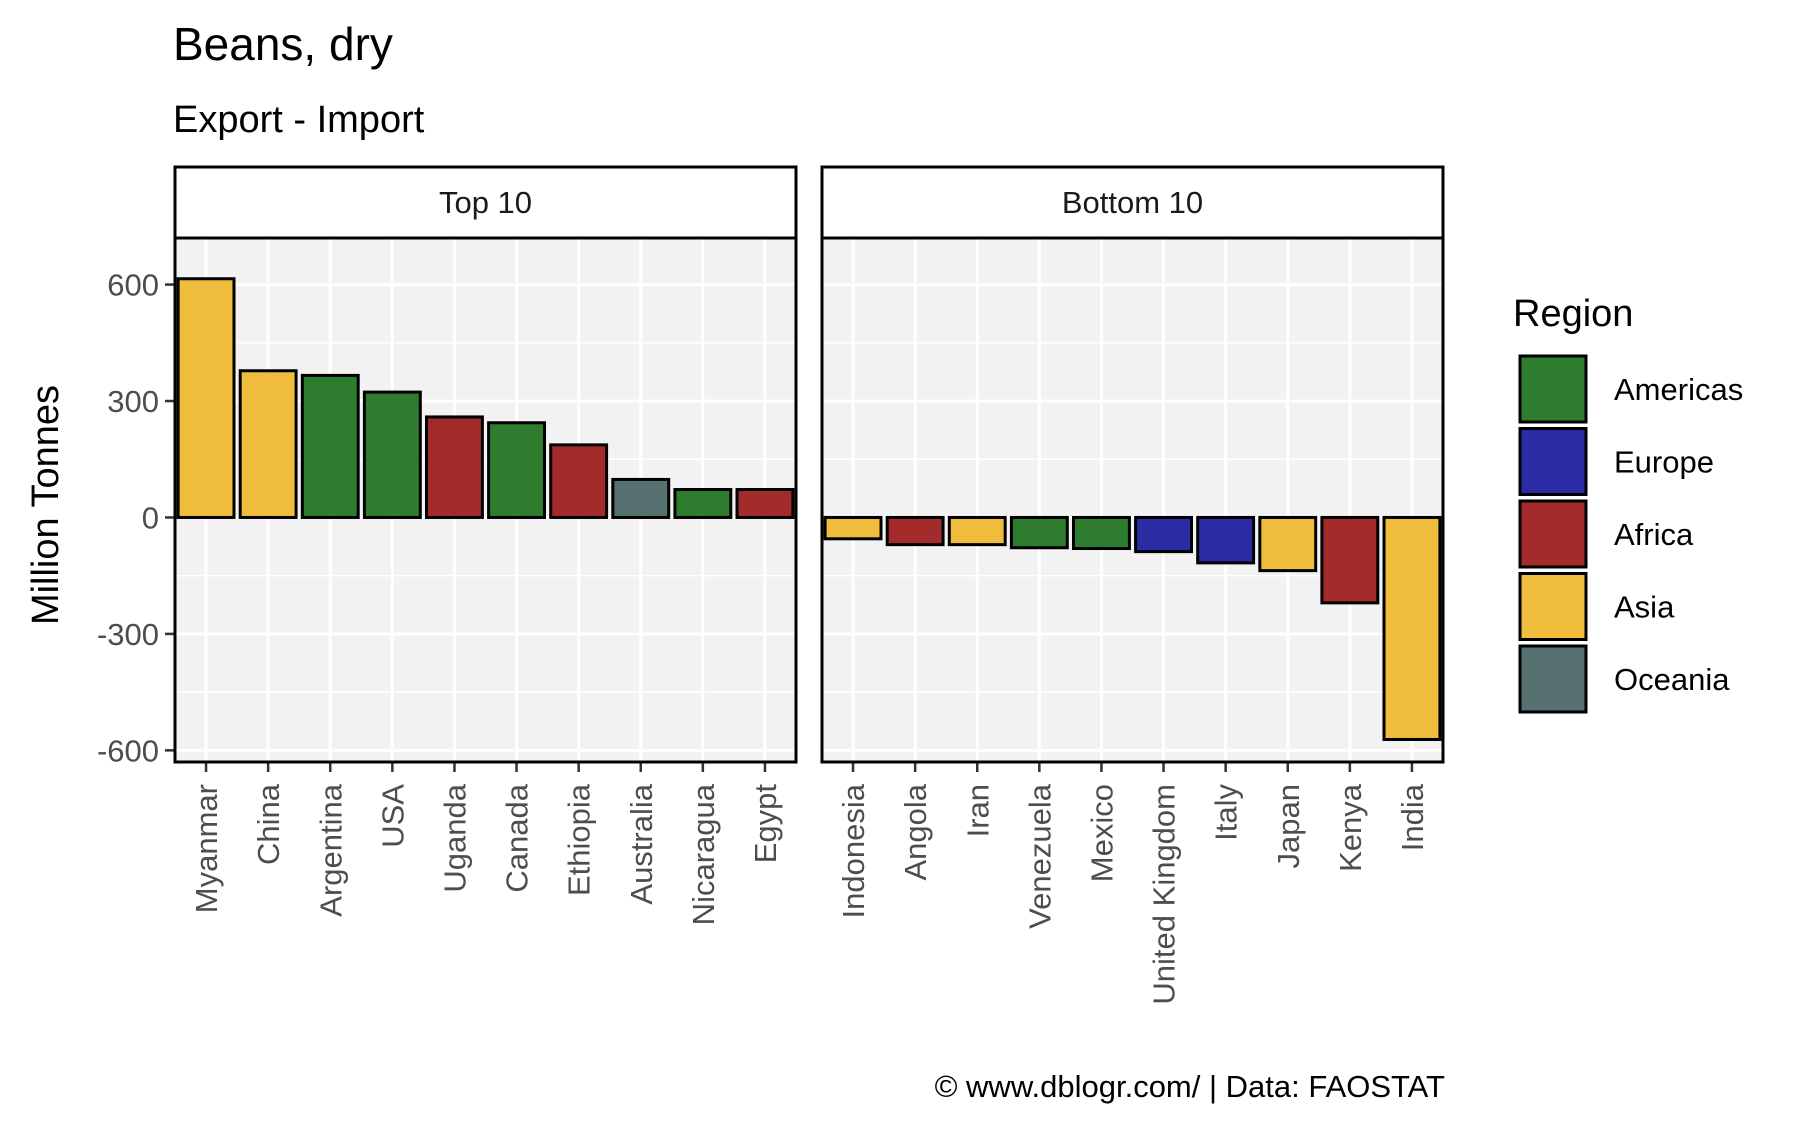 This screenshot has width=1800, height=1125. I want to click on bar-nicaragua, so click(703, 503).